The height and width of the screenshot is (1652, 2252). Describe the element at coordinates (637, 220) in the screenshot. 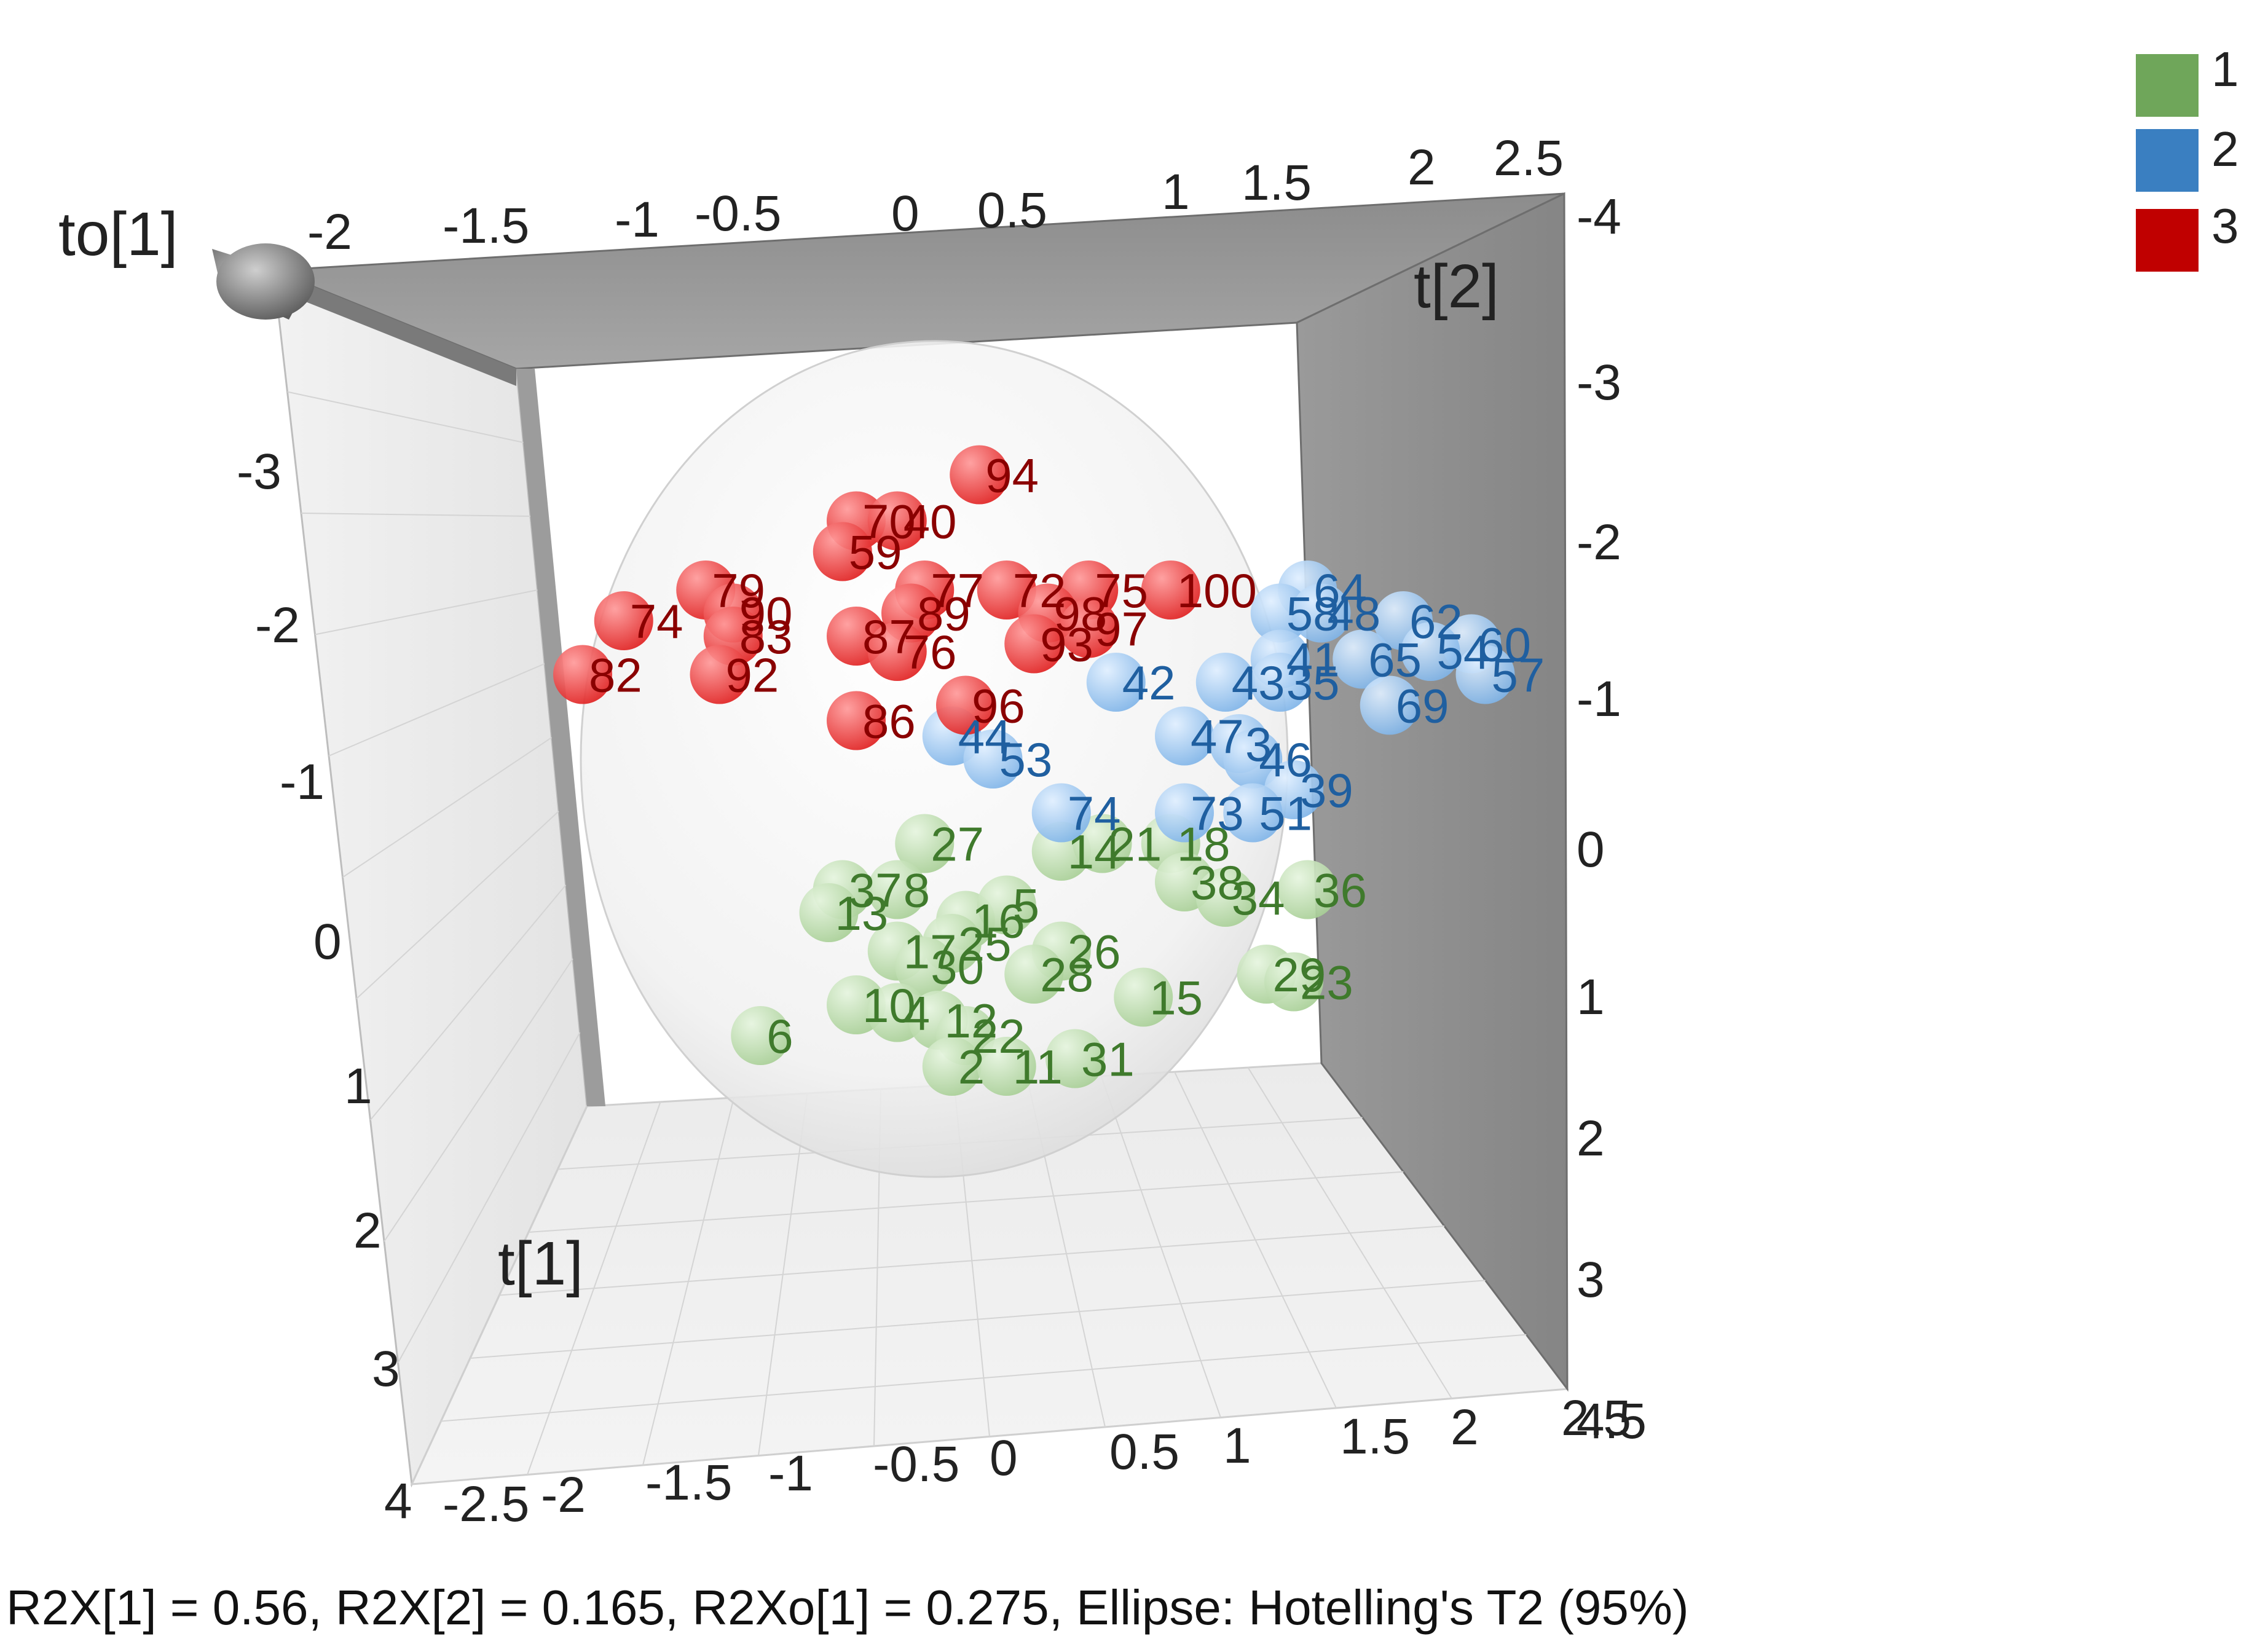

I see `x-tick-top-2: -1` at that location.